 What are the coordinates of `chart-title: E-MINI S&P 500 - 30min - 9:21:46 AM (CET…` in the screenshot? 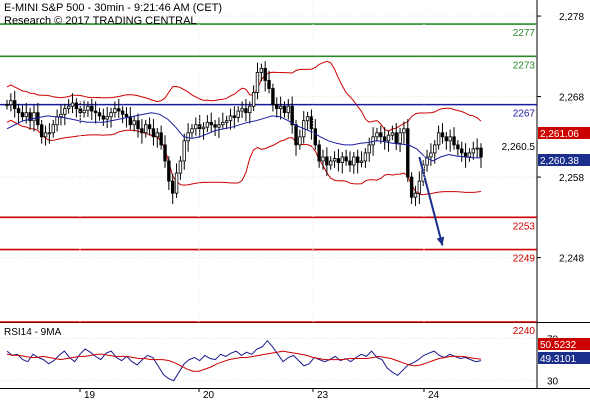 It's located at (113, 8).